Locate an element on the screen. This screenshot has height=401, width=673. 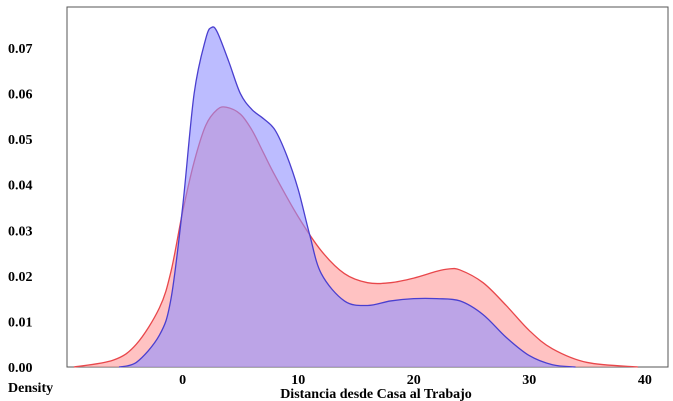
x-tick-label: 0 is located at coordinates (182, 380).